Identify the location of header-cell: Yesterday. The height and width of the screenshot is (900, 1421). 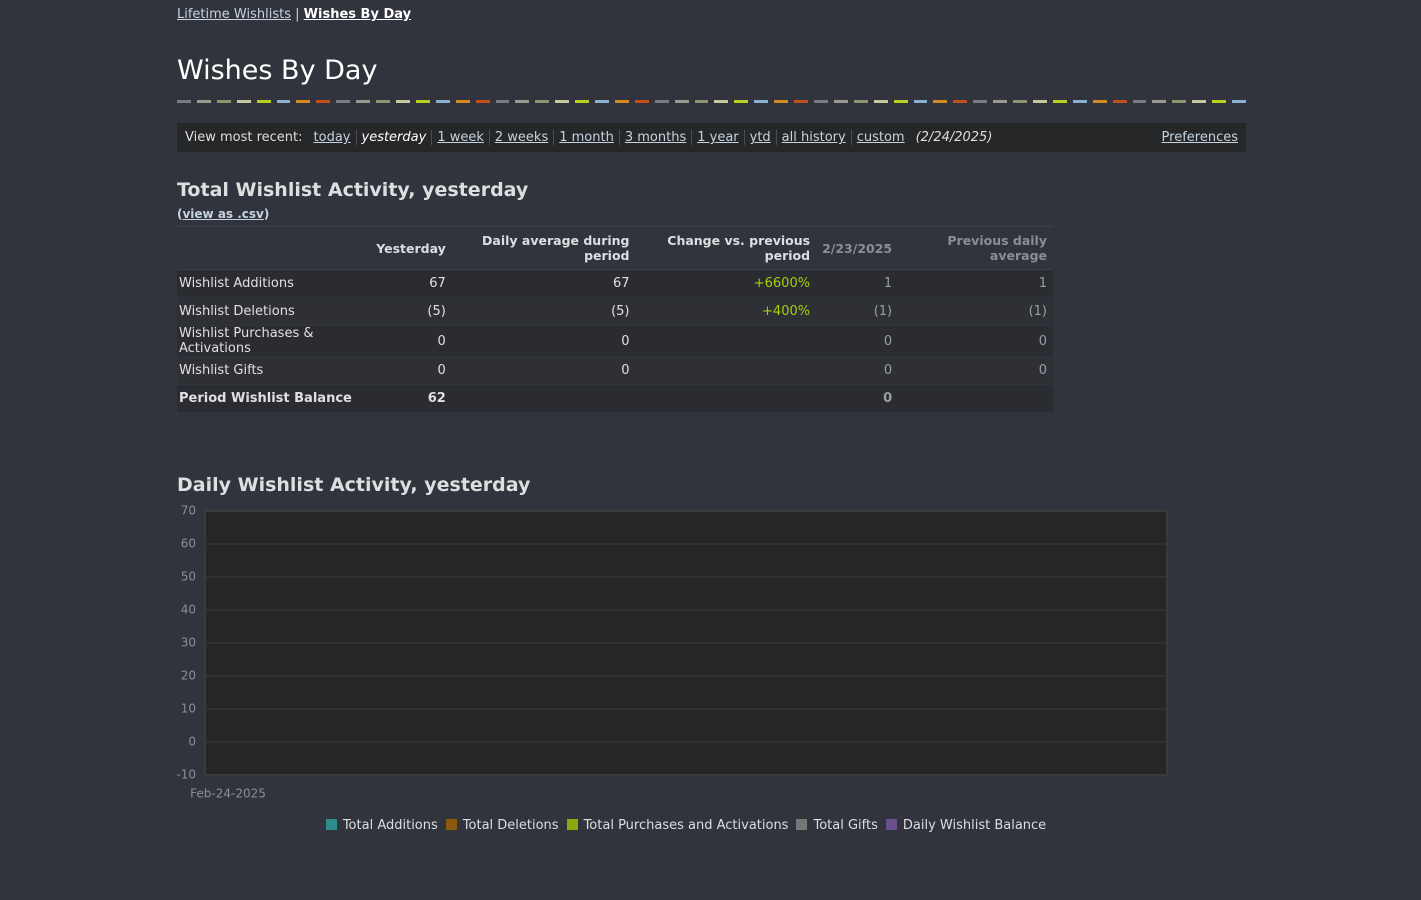
(411, 248).